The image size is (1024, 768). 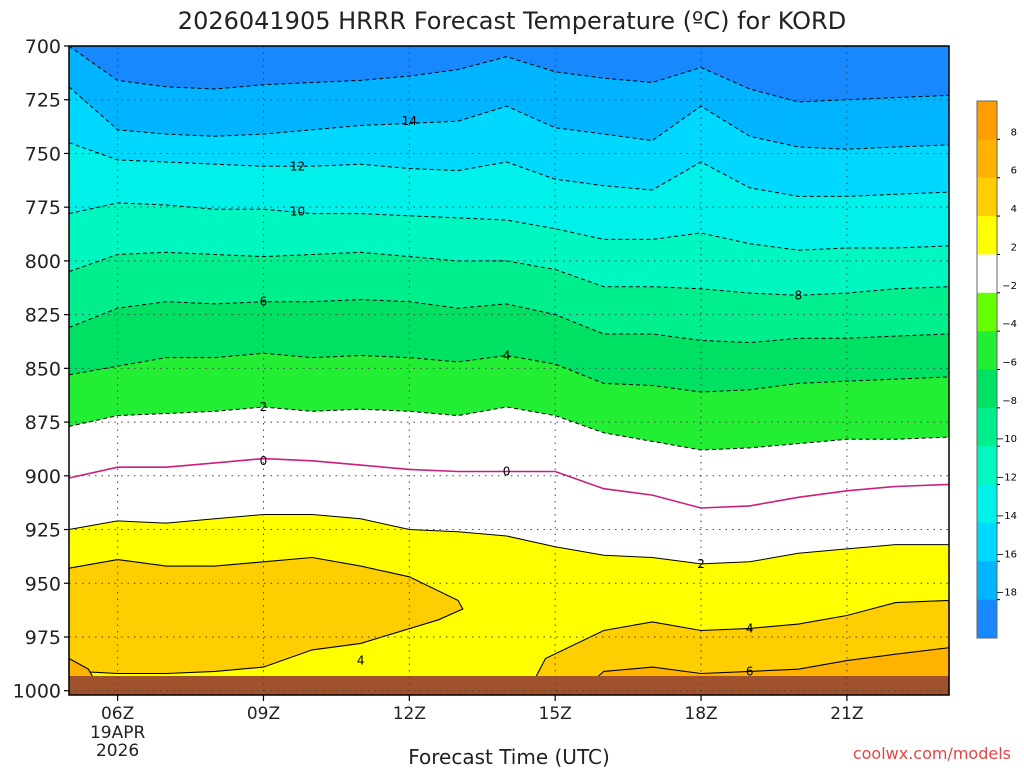 I want to click on x-tick-label-0: 06Z, so click(x=117, y=714).